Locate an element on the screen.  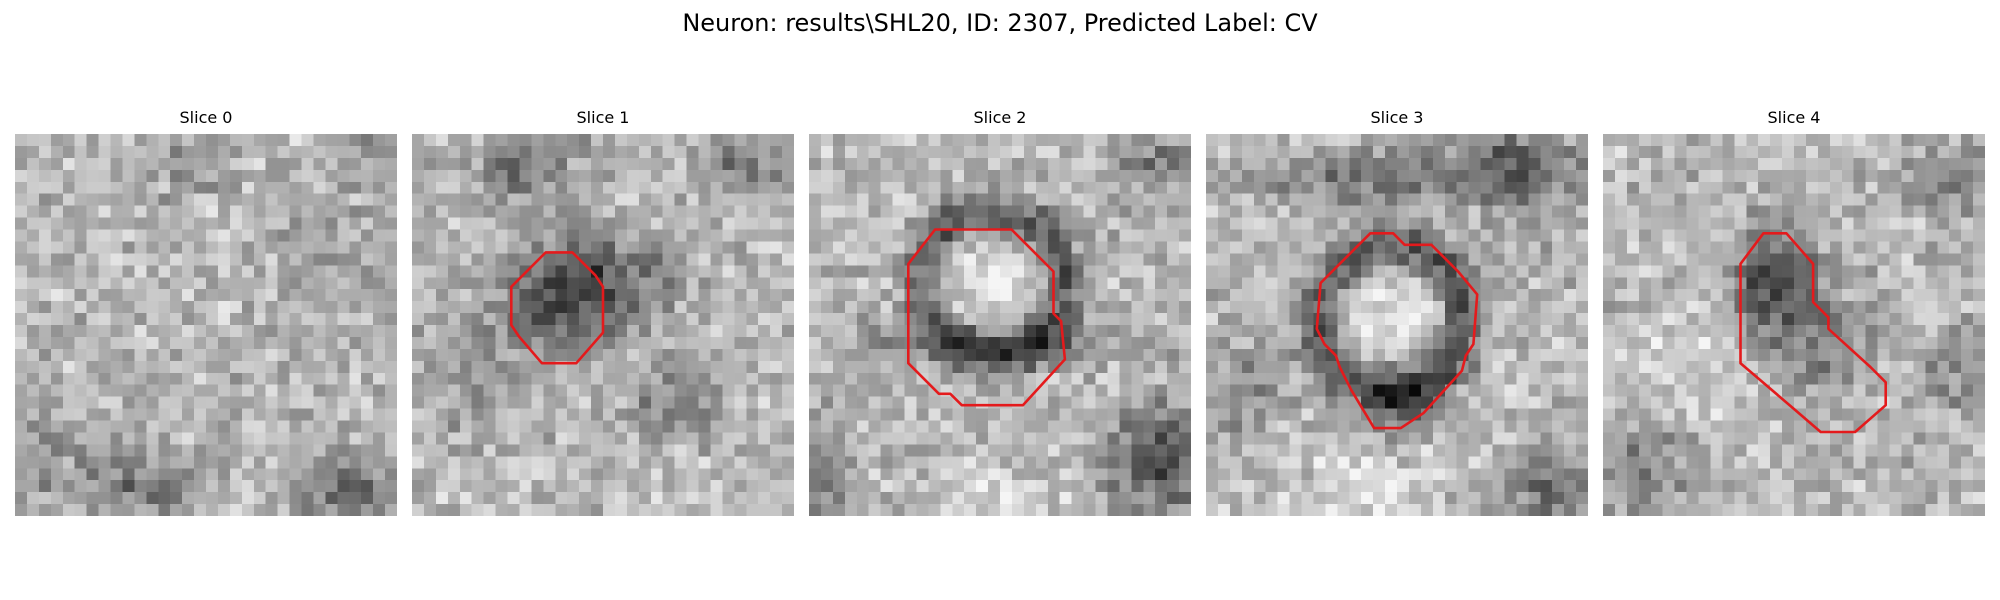
slice-title: Slice 1 is located at coordinates (603, 117).